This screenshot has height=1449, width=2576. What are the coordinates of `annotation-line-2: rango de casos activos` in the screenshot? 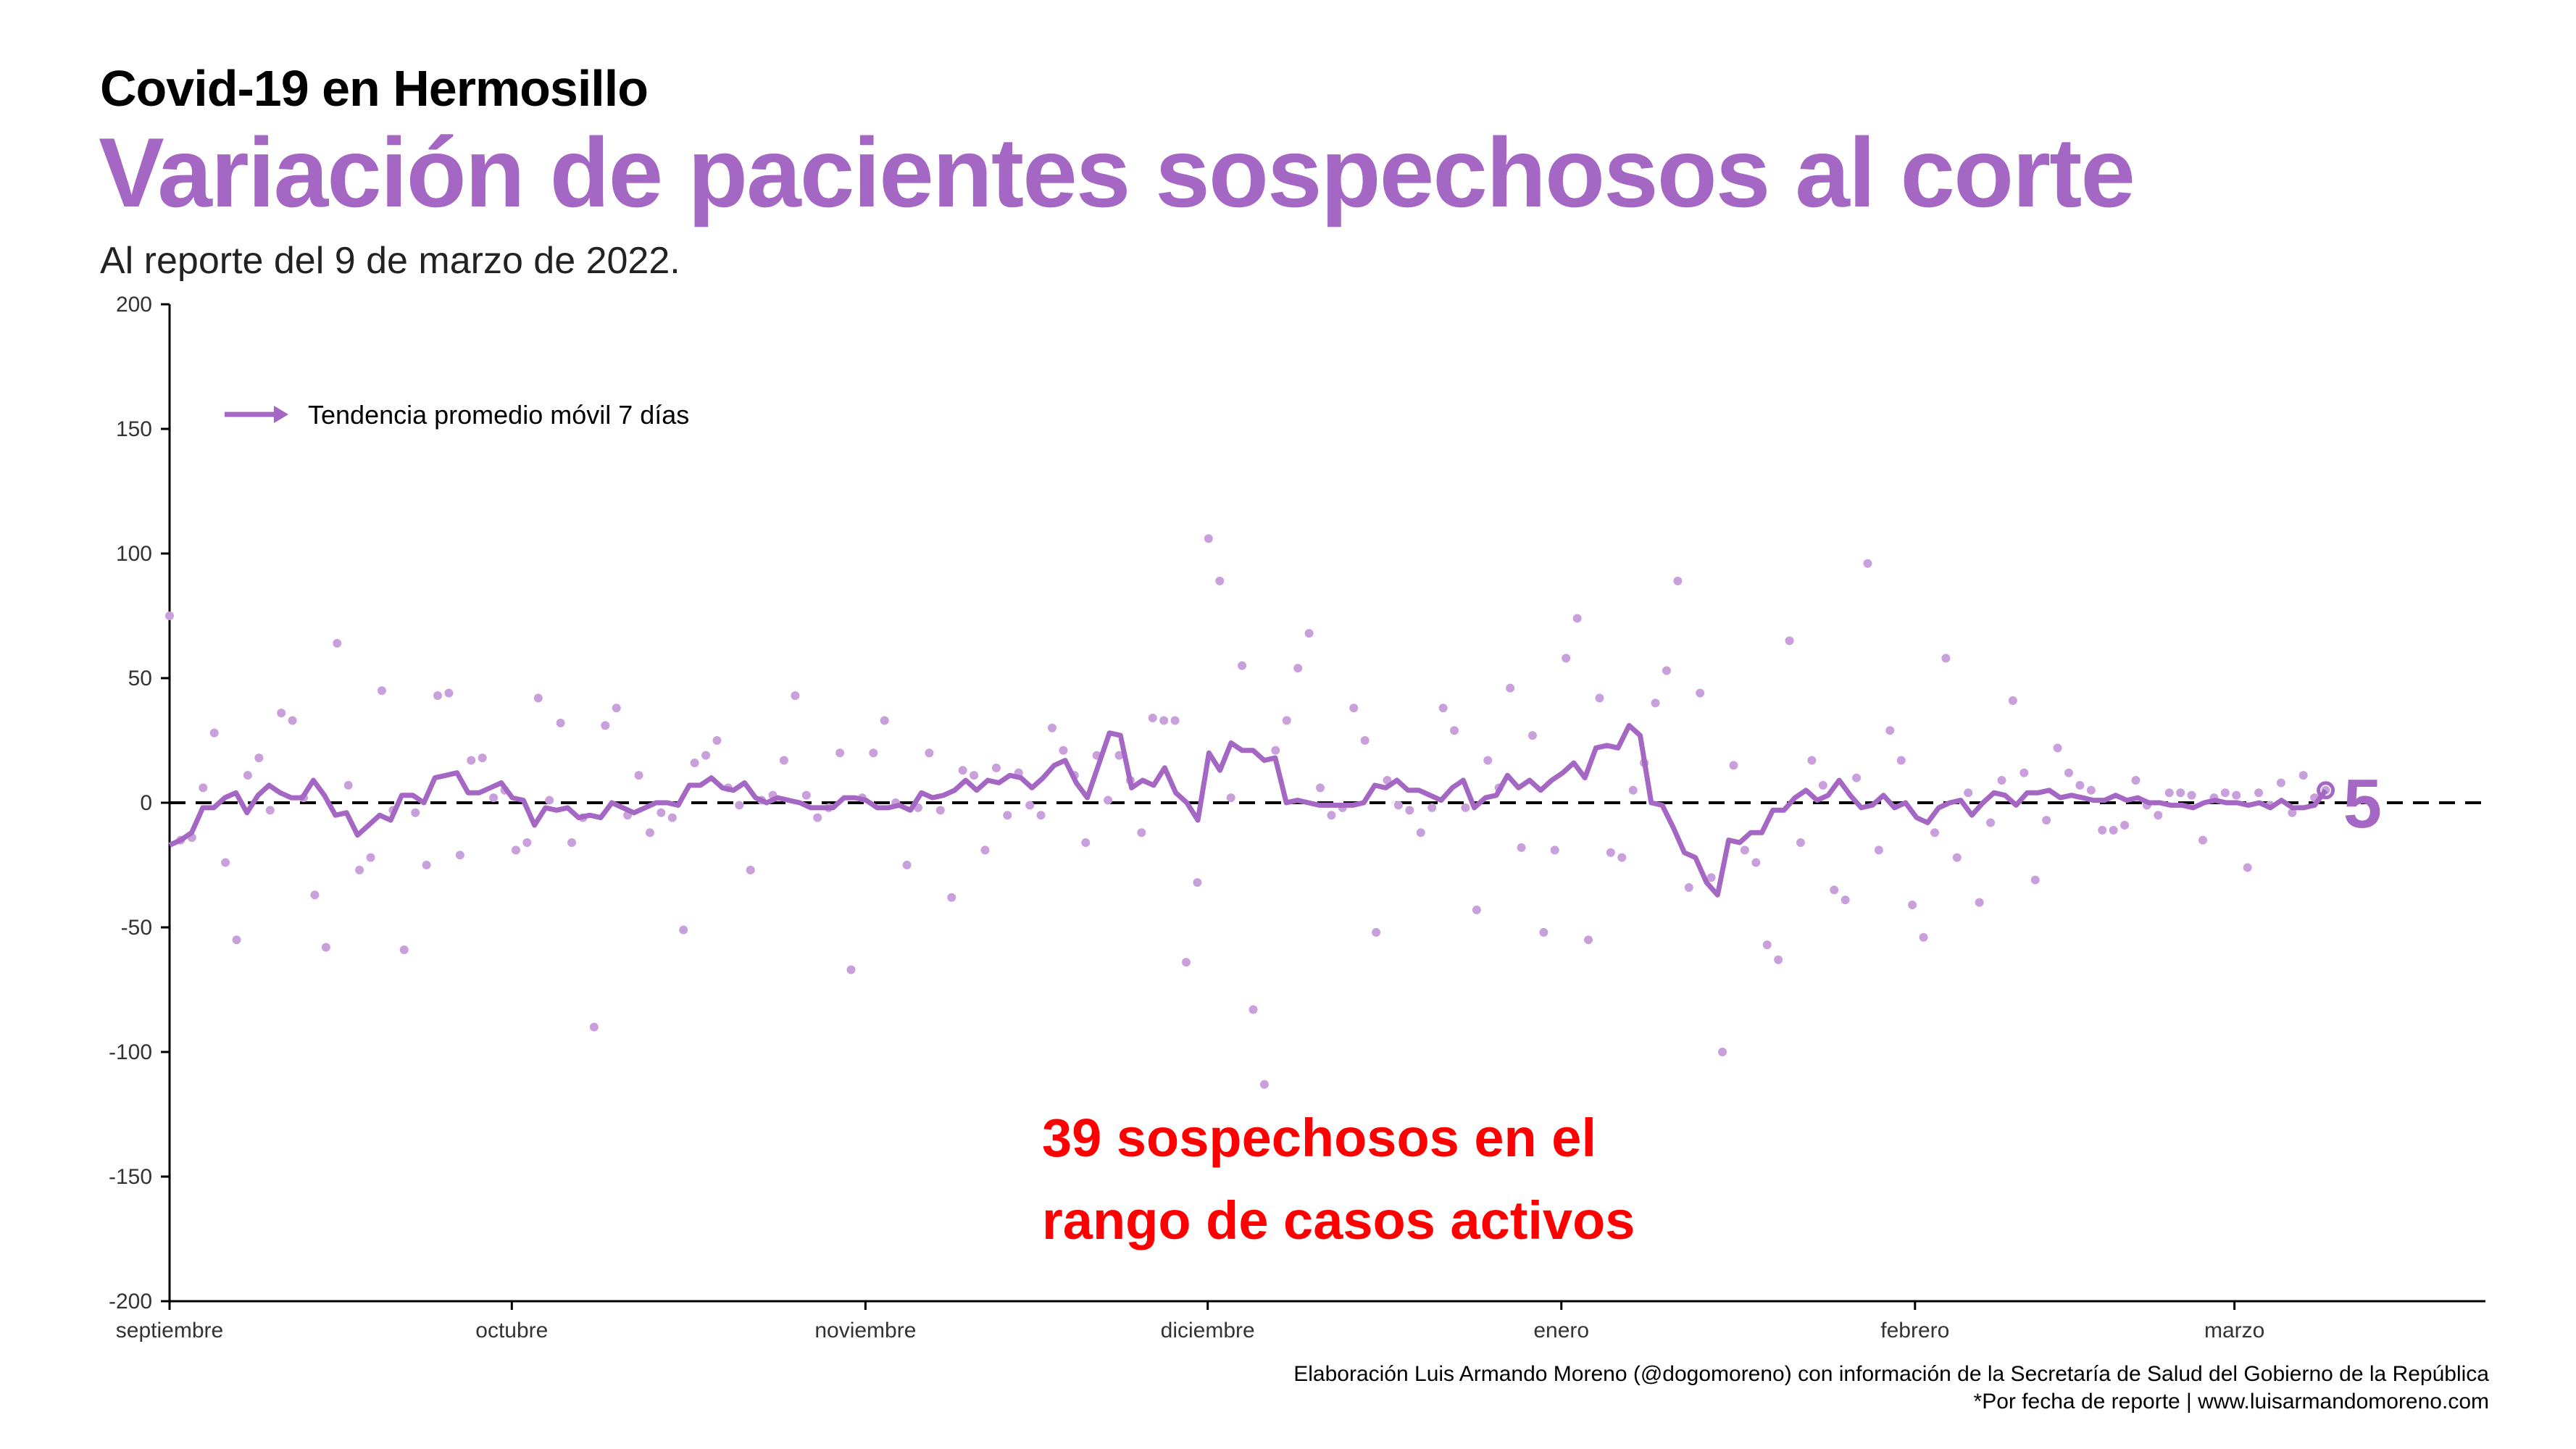 It's located at (1338, 1220).